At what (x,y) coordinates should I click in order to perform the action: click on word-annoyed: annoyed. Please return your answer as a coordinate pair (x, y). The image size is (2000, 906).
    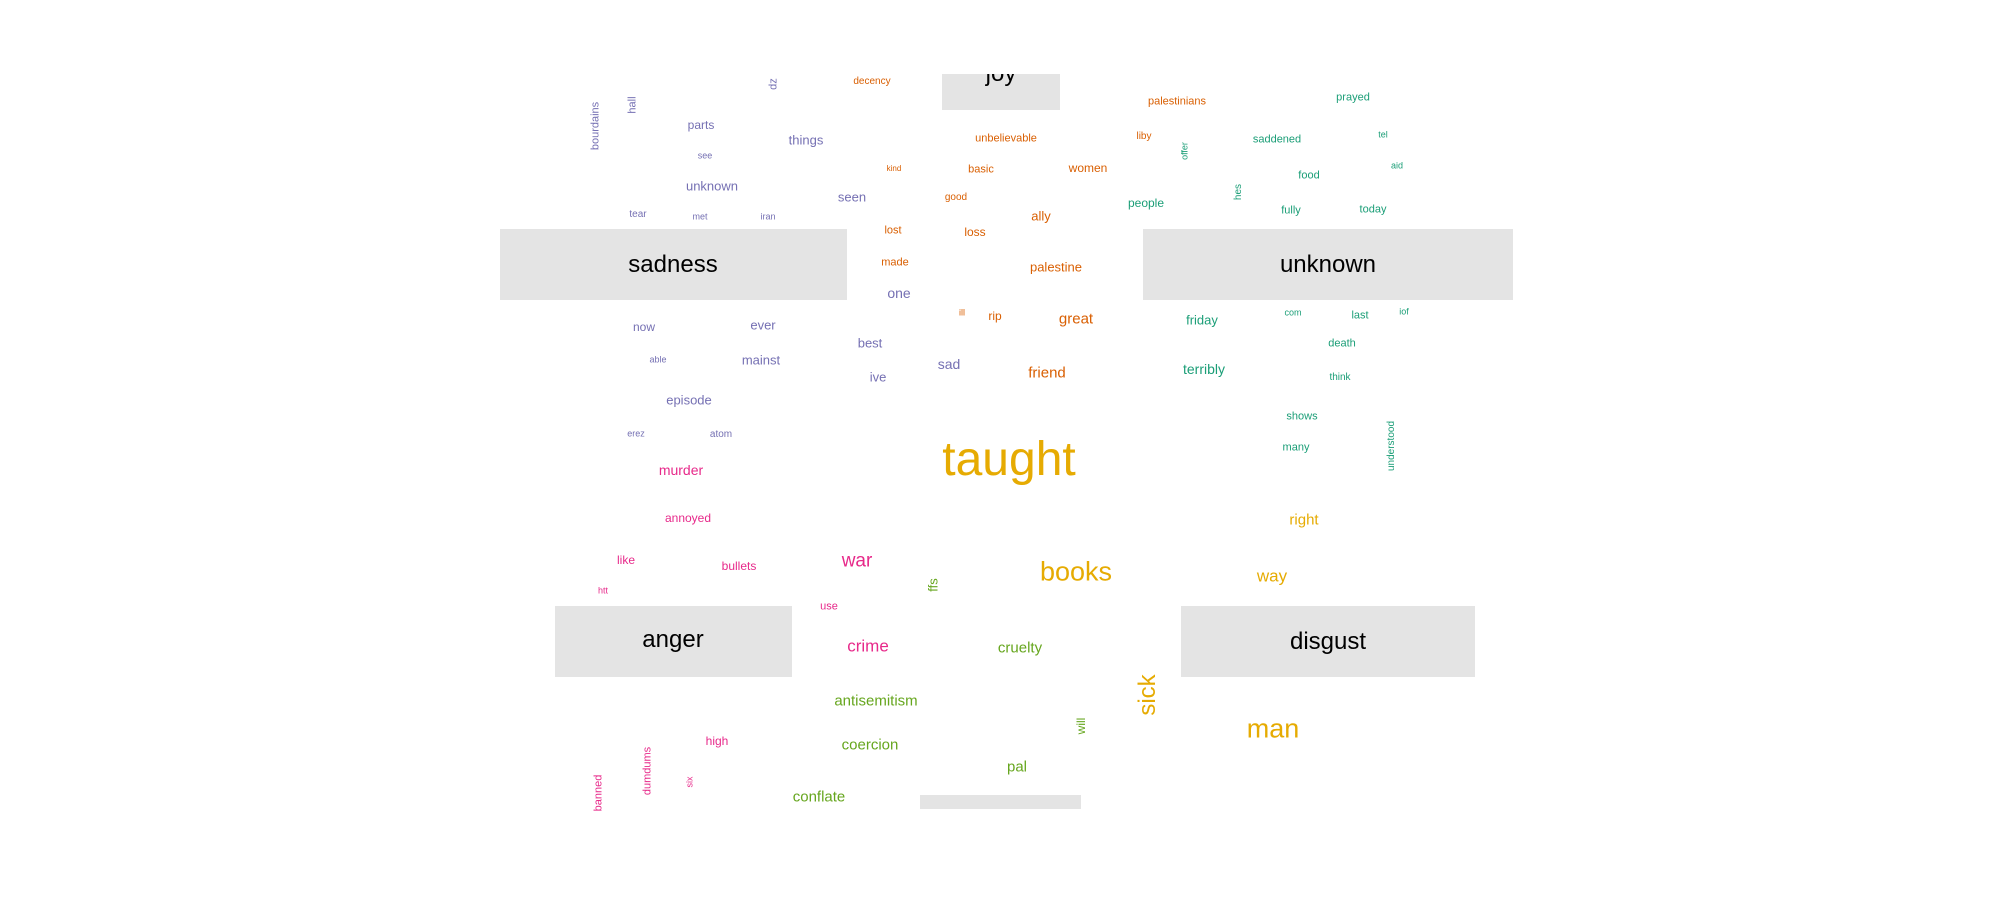
    Looking at the image, I should click on (688, 518).